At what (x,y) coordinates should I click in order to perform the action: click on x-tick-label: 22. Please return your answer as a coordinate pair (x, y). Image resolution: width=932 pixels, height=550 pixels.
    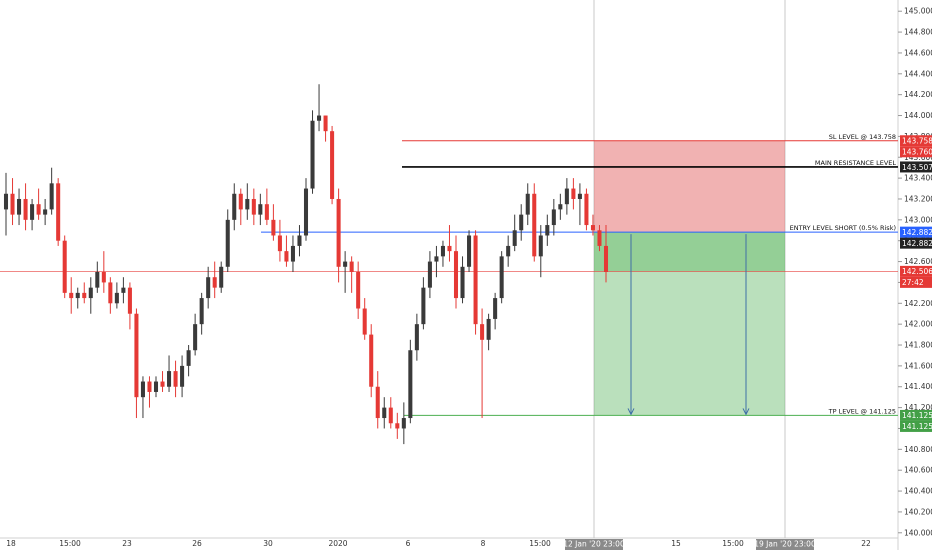
    Looking at the image, I should click on (866, 543).